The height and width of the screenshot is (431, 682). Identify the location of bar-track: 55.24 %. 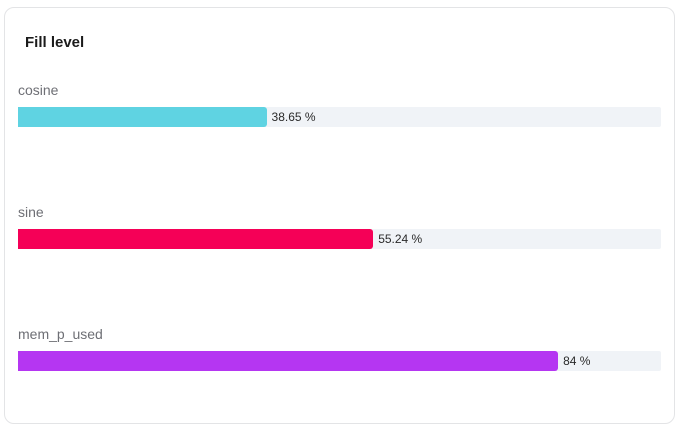
(339, 239).